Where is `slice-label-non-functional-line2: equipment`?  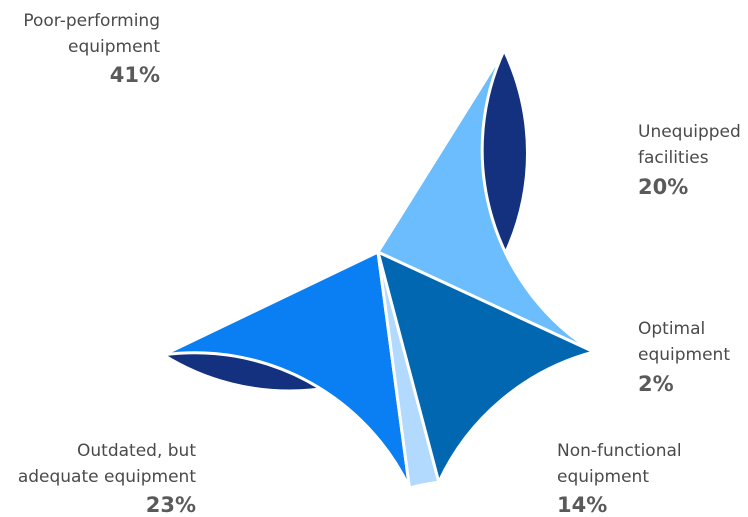
slice-label-non-functional-line2: equipment is located at coordinates (603, 477).